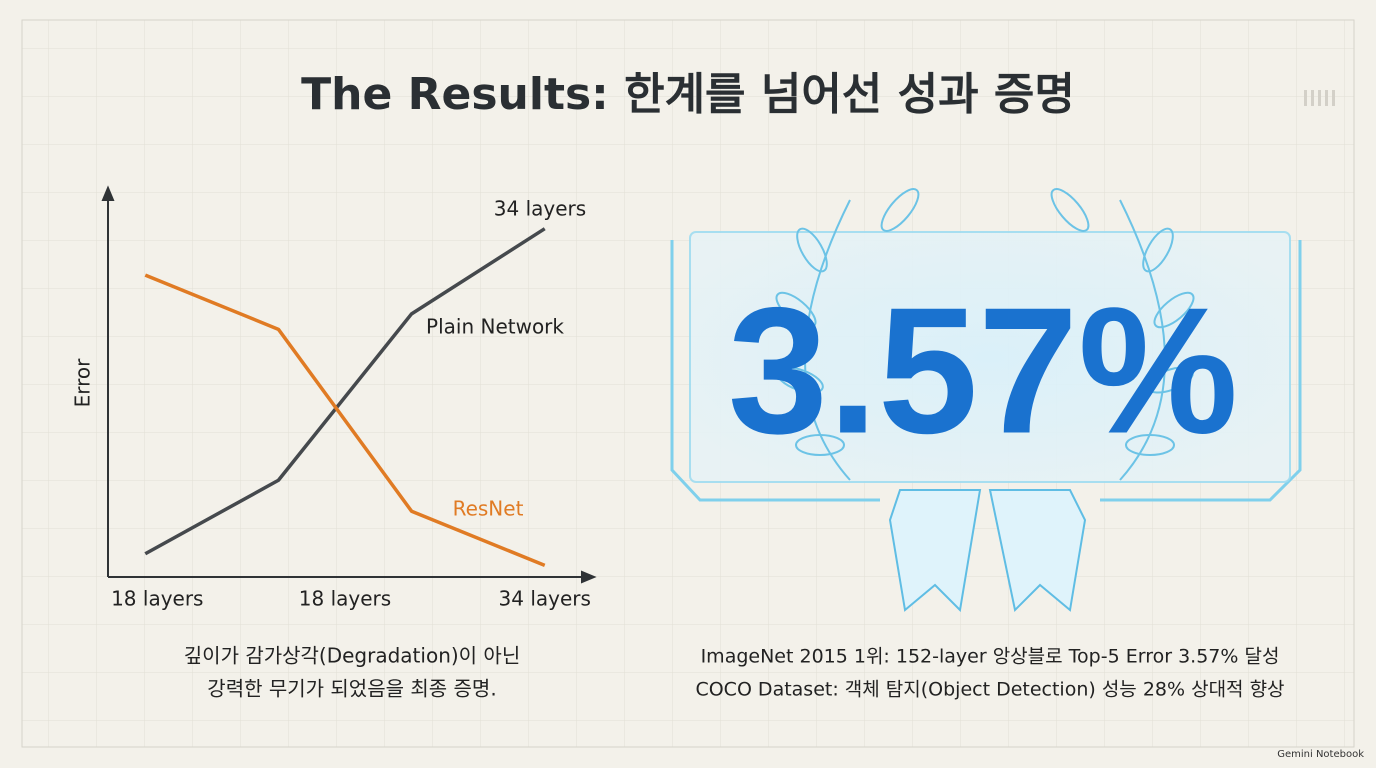 The image size is (1376, 768). What do you see at coordinates (351, 689) in the screenshot?
I see `caption-left: 강력한 무기가 되었음을 최종 증명.` at bounding box center [351, 689].